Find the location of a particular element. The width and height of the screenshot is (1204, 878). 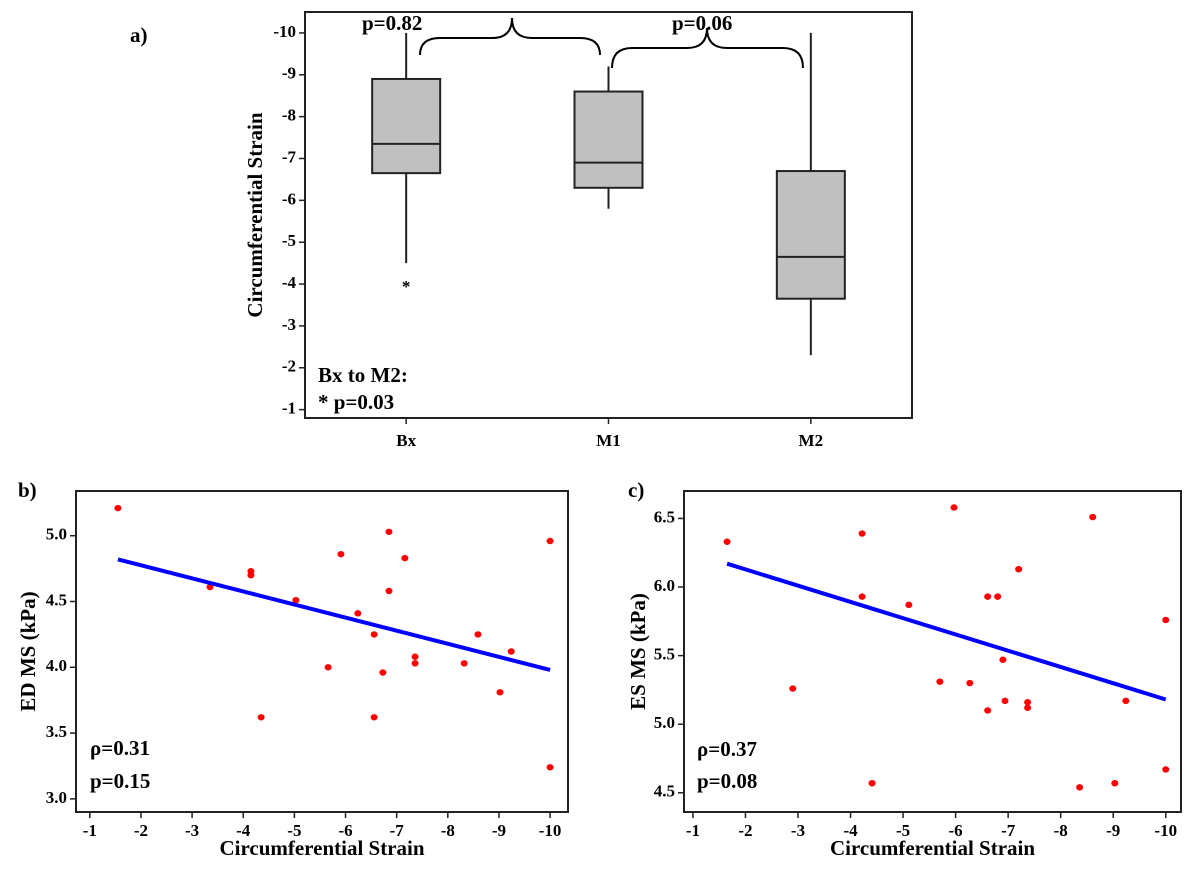

x-tick-label: -6 is located at coordinates (956, 830).